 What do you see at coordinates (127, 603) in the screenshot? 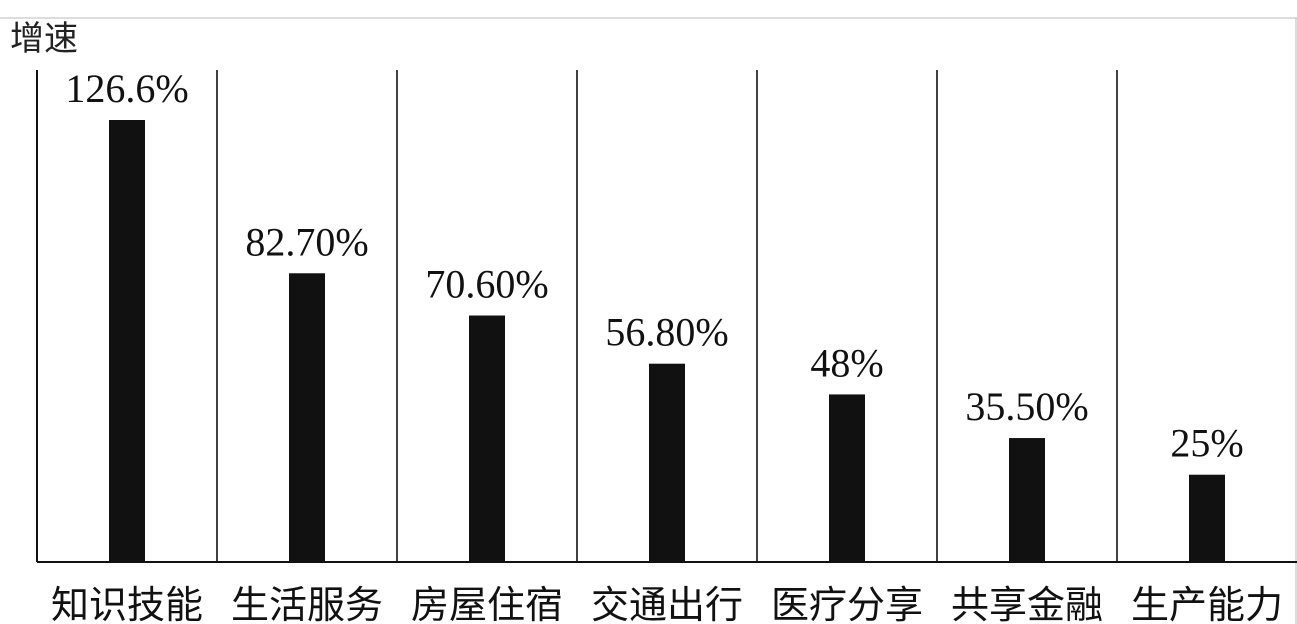
I see `category-label: 知识技能` at bounding box center [127, 603].